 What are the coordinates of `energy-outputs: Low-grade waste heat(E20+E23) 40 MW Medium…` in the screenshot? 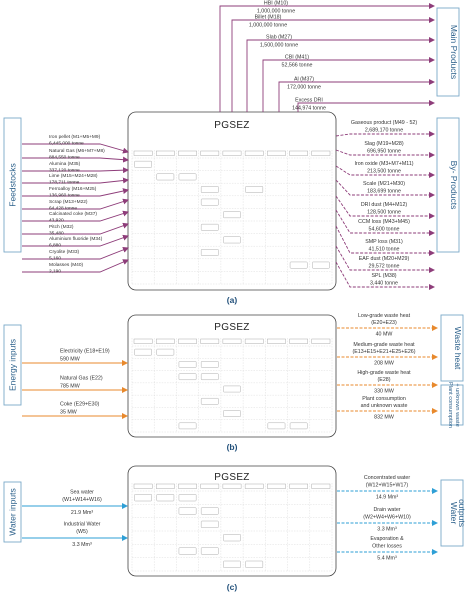 It's located at (387, 367).